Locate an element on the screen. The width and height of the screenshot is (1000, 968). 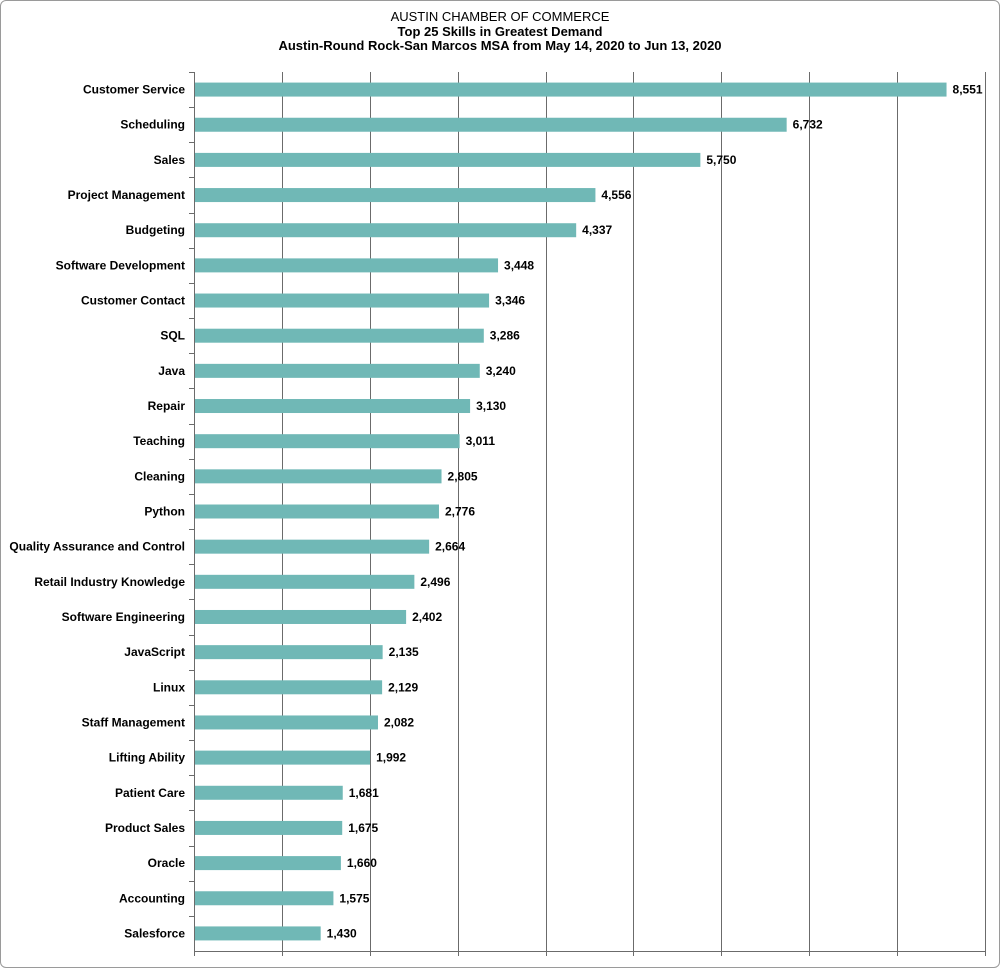
data-label: 2,776 is located at coordinates (460, 512).